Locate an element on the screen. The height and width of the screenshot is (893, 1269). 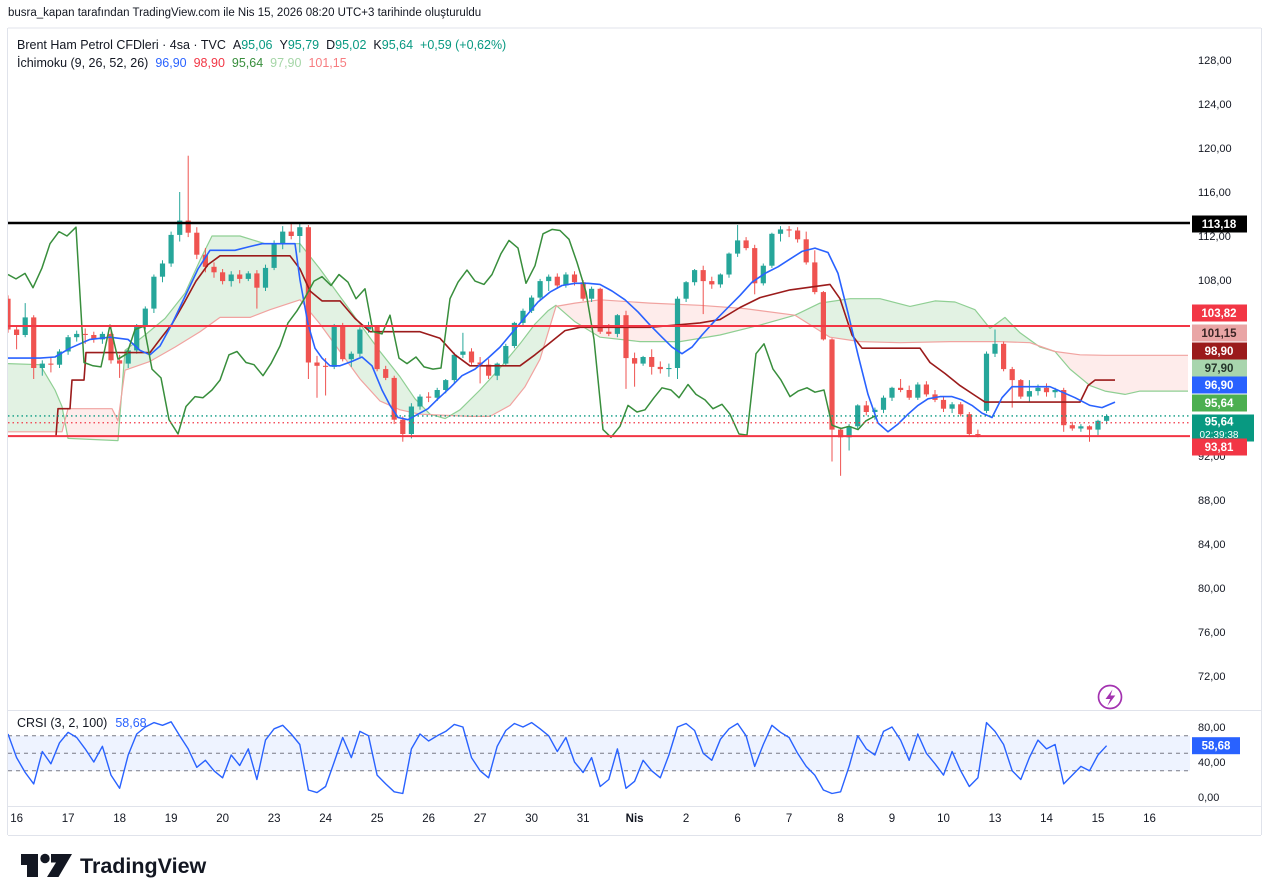
tradingview-logo: TradingView is located at coordinates (114, 865).